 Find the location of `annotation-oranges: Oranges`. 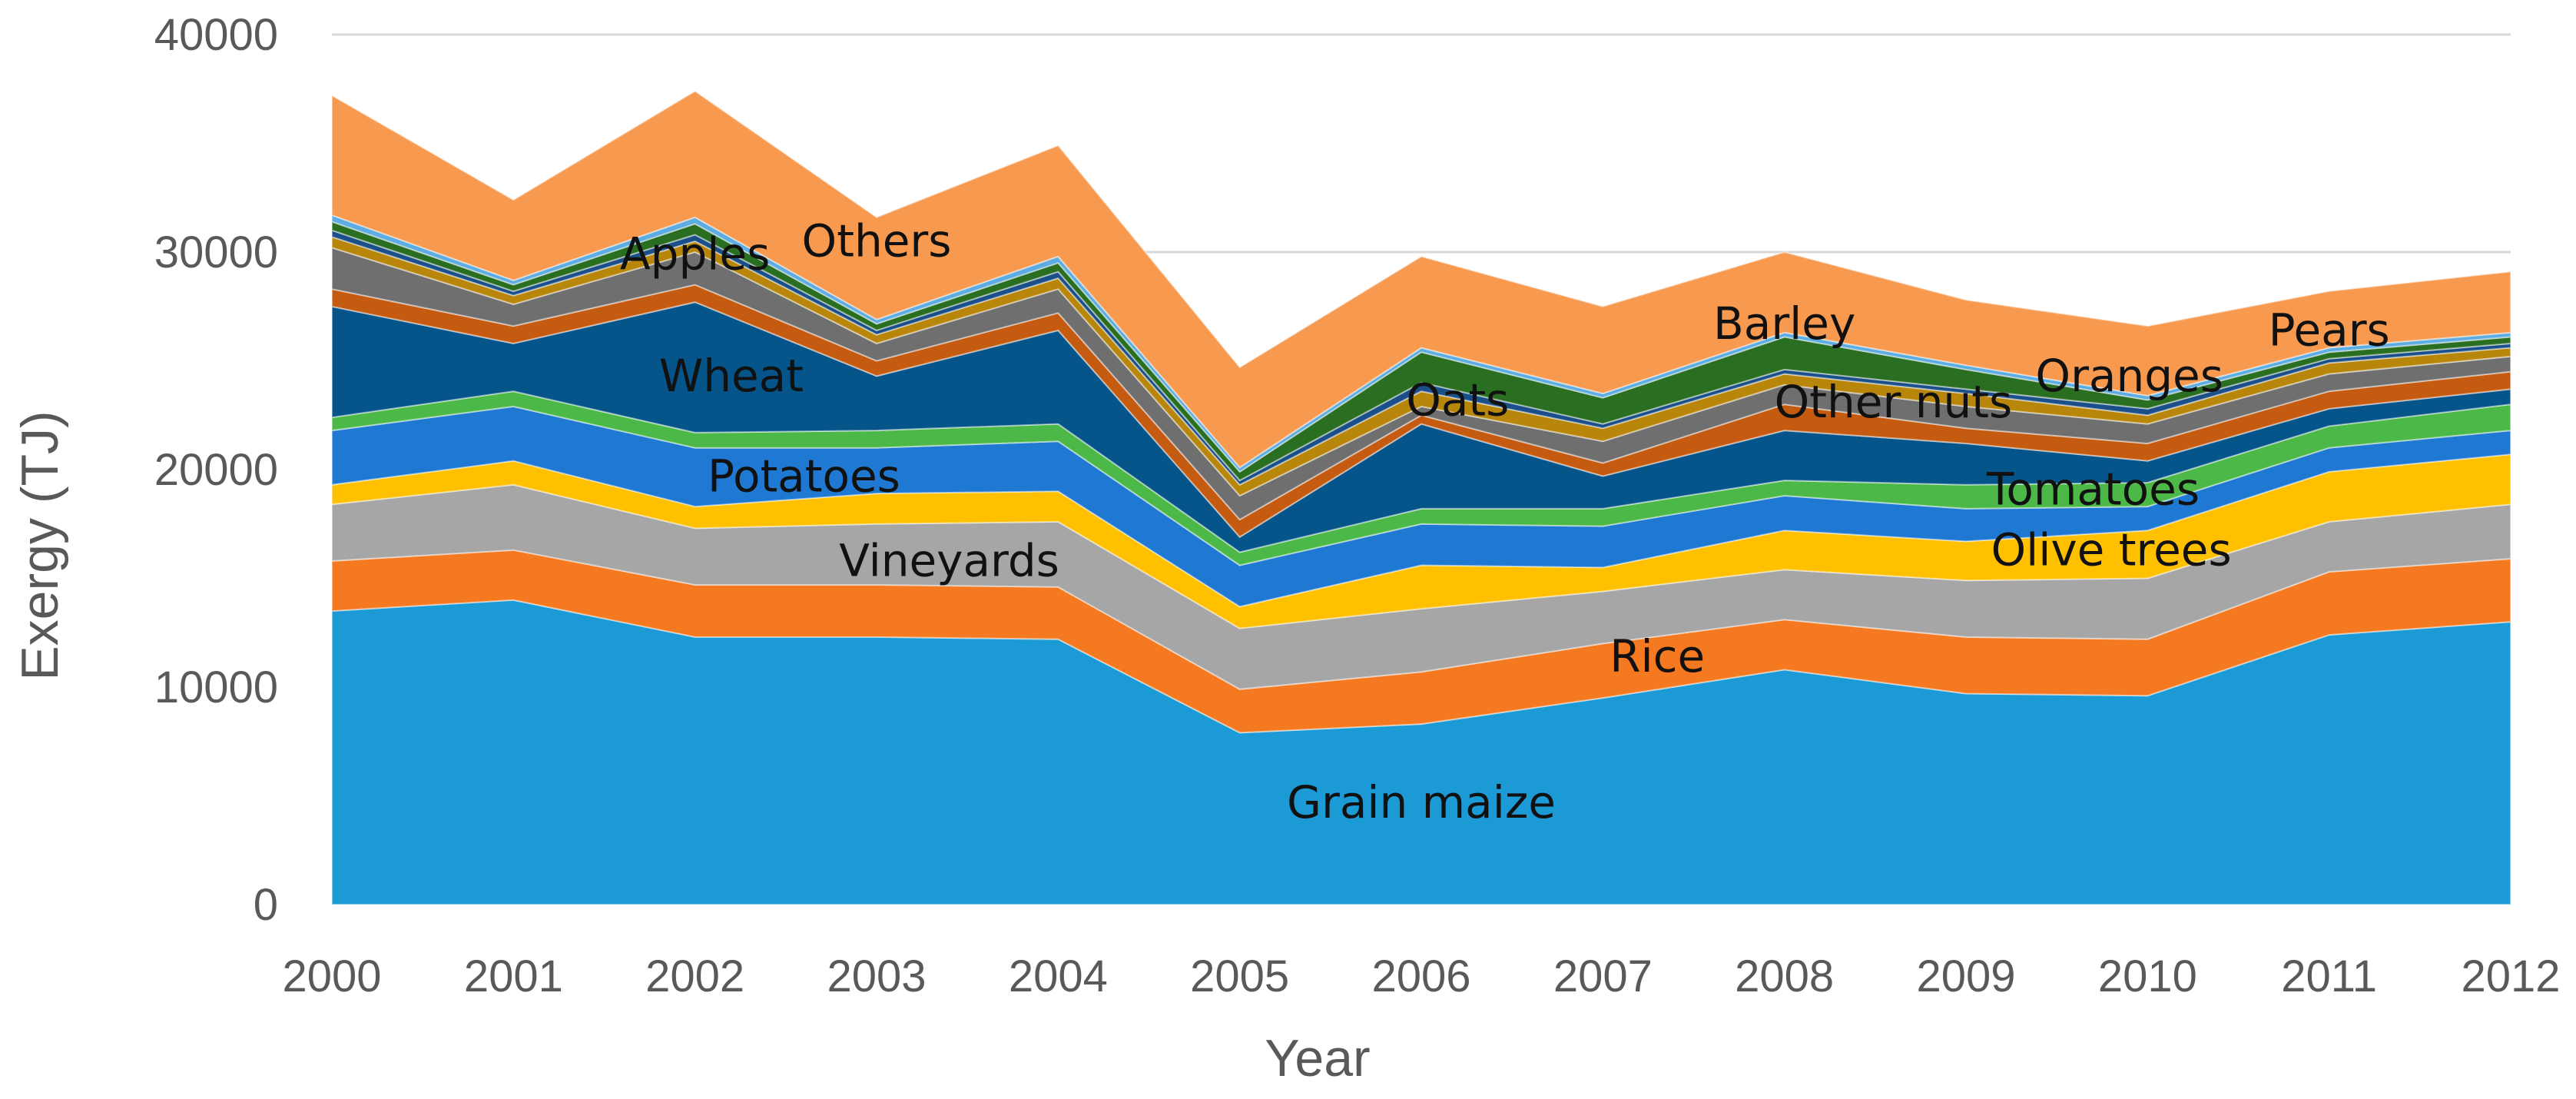

annotation-oranges: Oranges is located at coordinates (2129, 376).